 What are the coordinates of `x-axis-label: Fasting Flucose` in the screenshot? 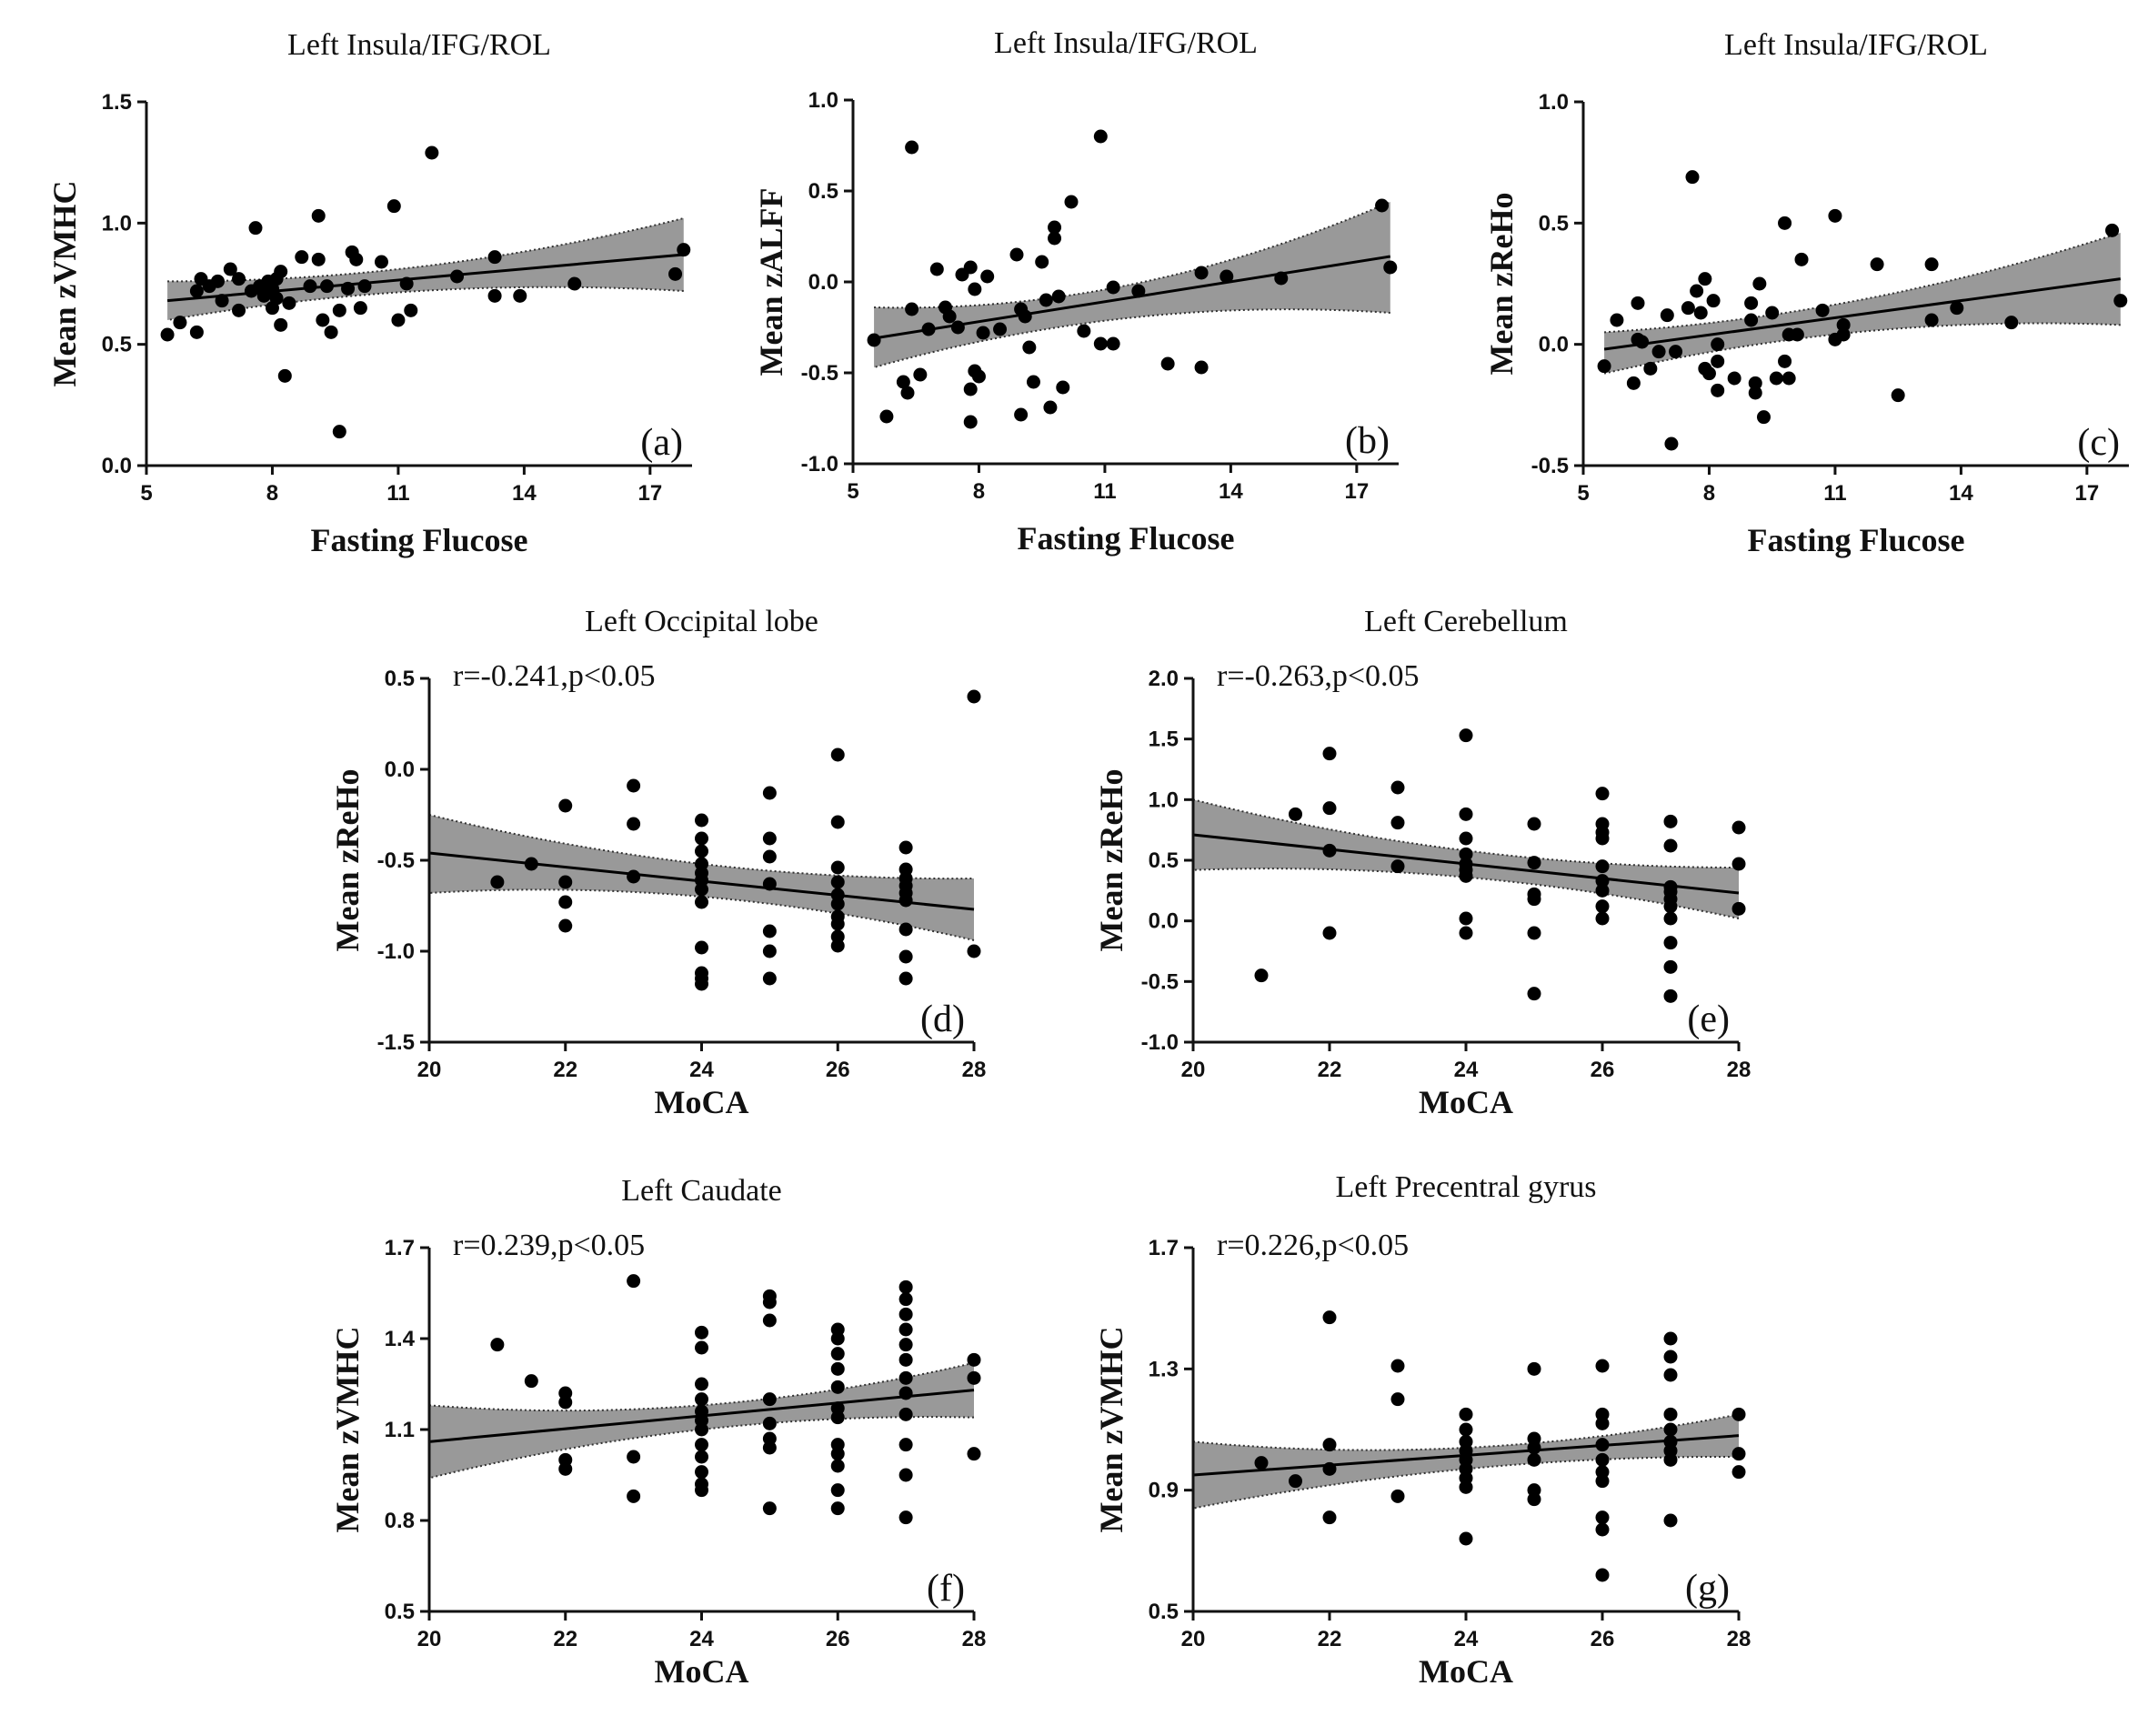 It's located at (1126, 538).